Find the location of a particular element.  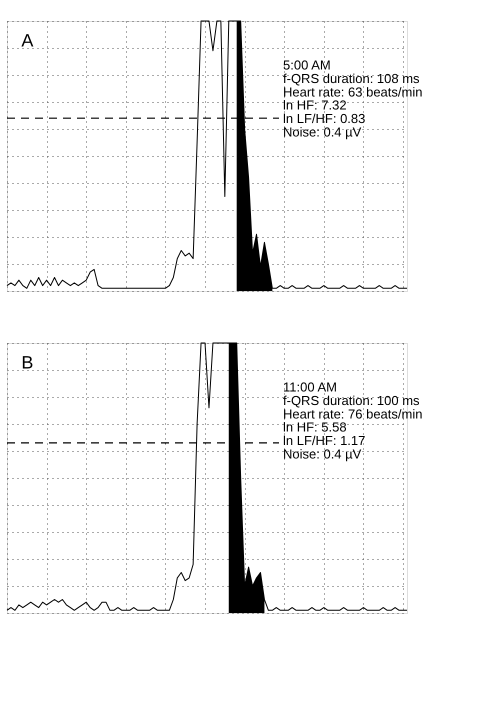

annotation: f-QRS duration: 108 ms is located at coordinates (351, 78).